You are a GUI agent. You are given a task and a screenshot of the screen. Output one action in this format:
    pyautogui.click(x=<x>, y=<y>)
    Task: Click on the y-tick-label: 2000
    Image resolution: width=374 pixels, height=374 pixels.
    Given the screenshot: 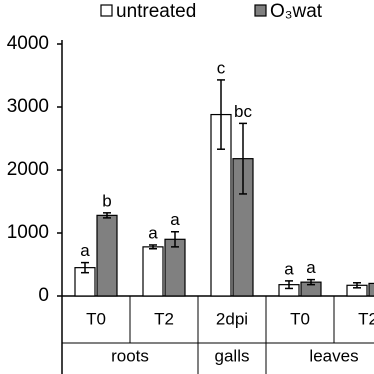 What is the action you would take?
    pyautogui.click(x=28, y=169)
    